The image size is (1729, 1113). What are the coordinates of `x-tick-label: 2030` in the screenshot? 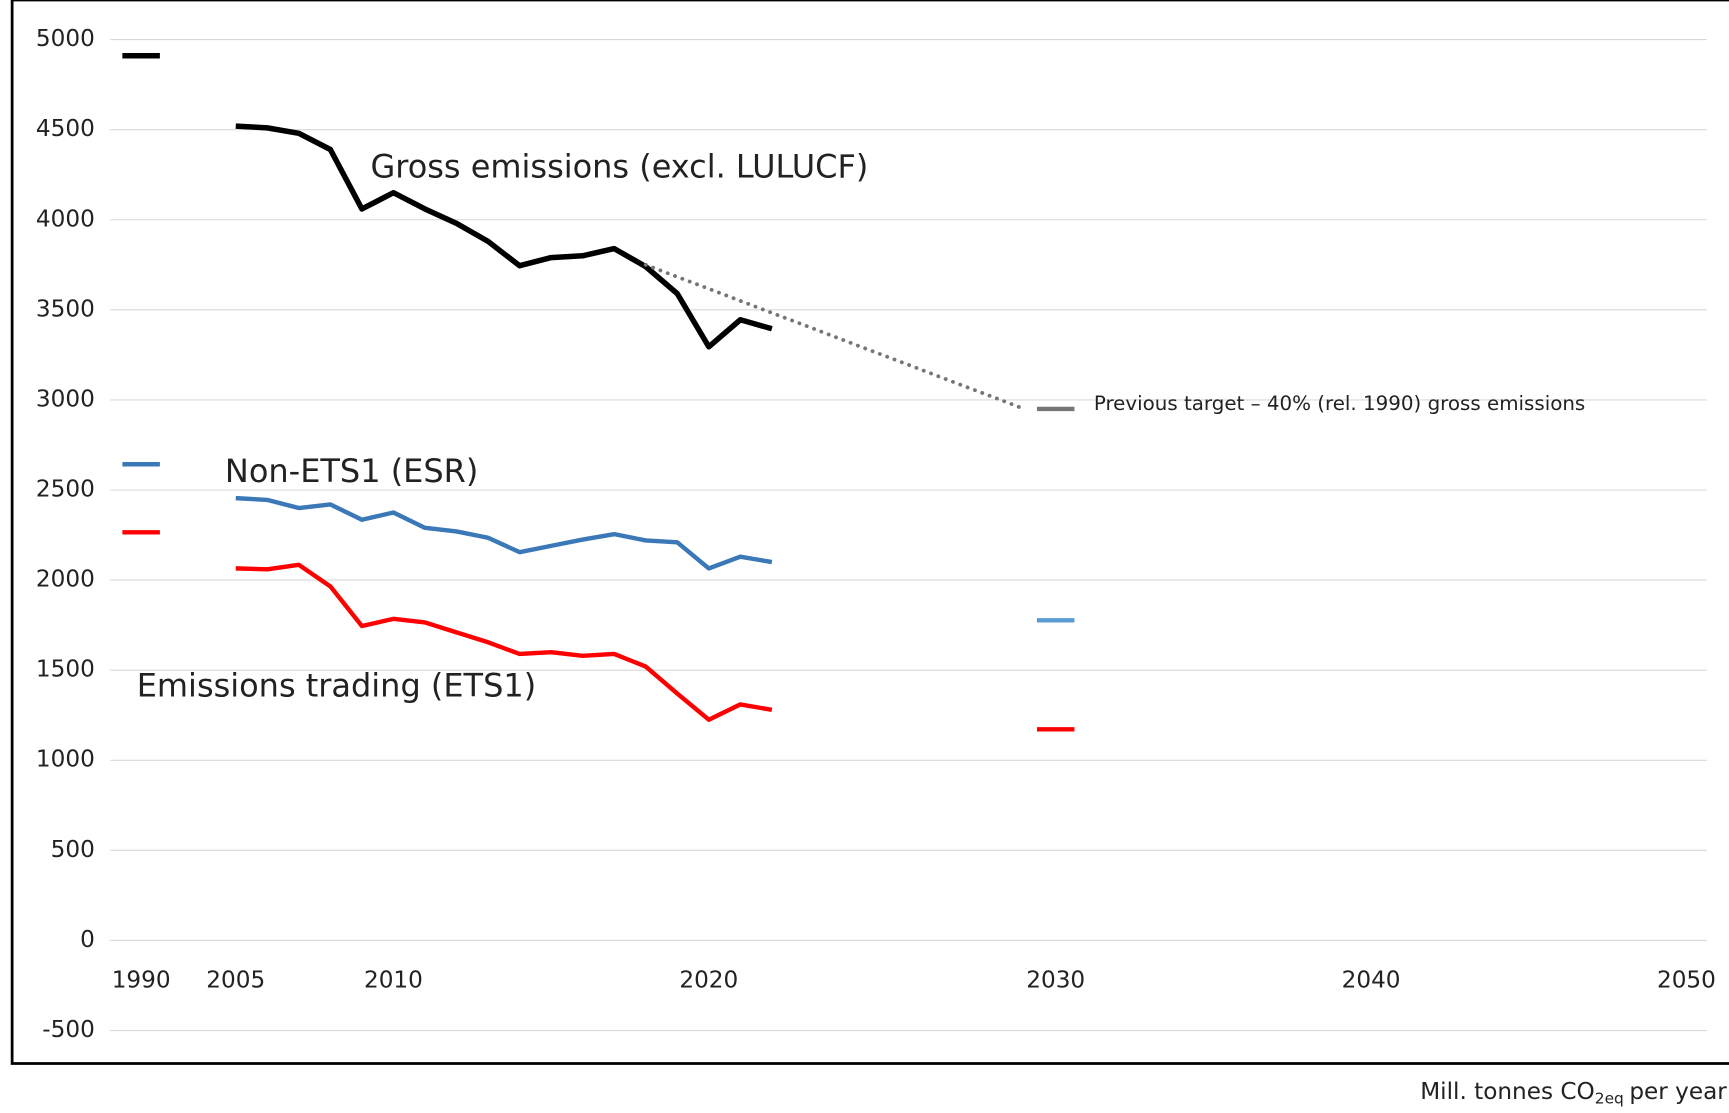 It's located at (1055, 981).